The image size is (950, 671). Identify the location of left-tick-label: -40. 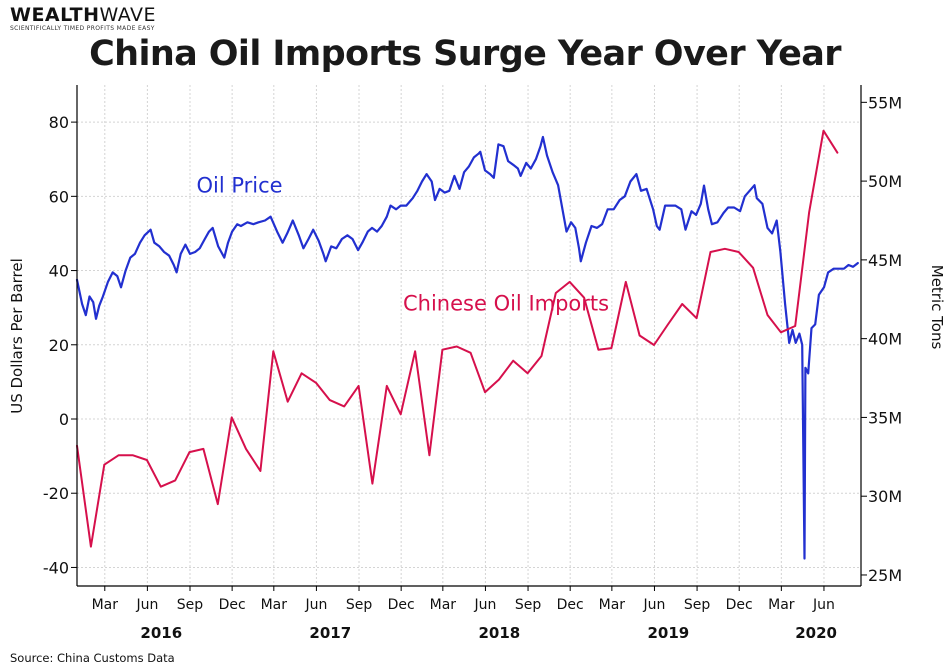
(56, 567).